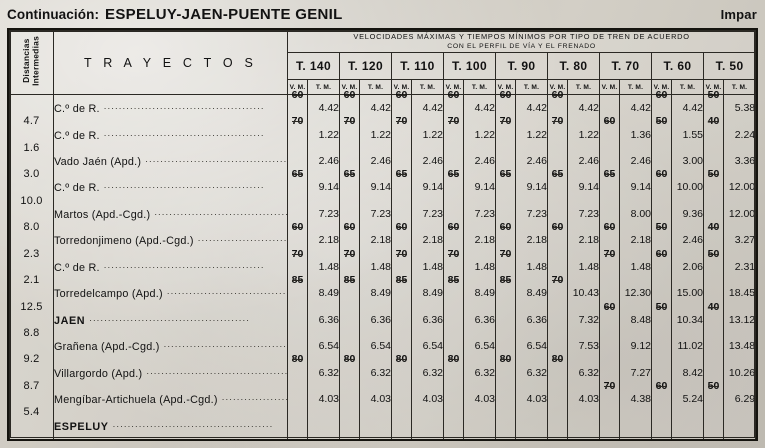  Describe the element at coordinates (739, 240) in the screenshot. I see `tm-cell-t50: 3.27` at that location.